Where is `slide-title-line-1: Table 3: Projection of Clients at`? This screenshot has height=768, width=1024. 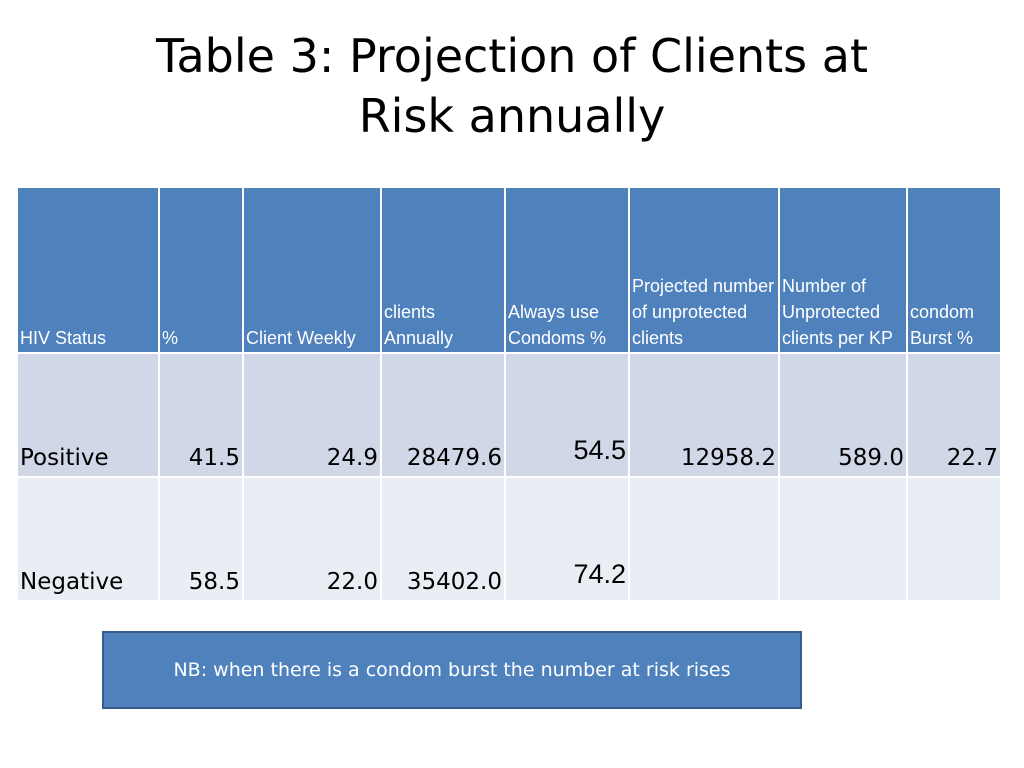 slide-title-line-1: Table 3: Projection of Clients at is located at coordinates (512, 56).